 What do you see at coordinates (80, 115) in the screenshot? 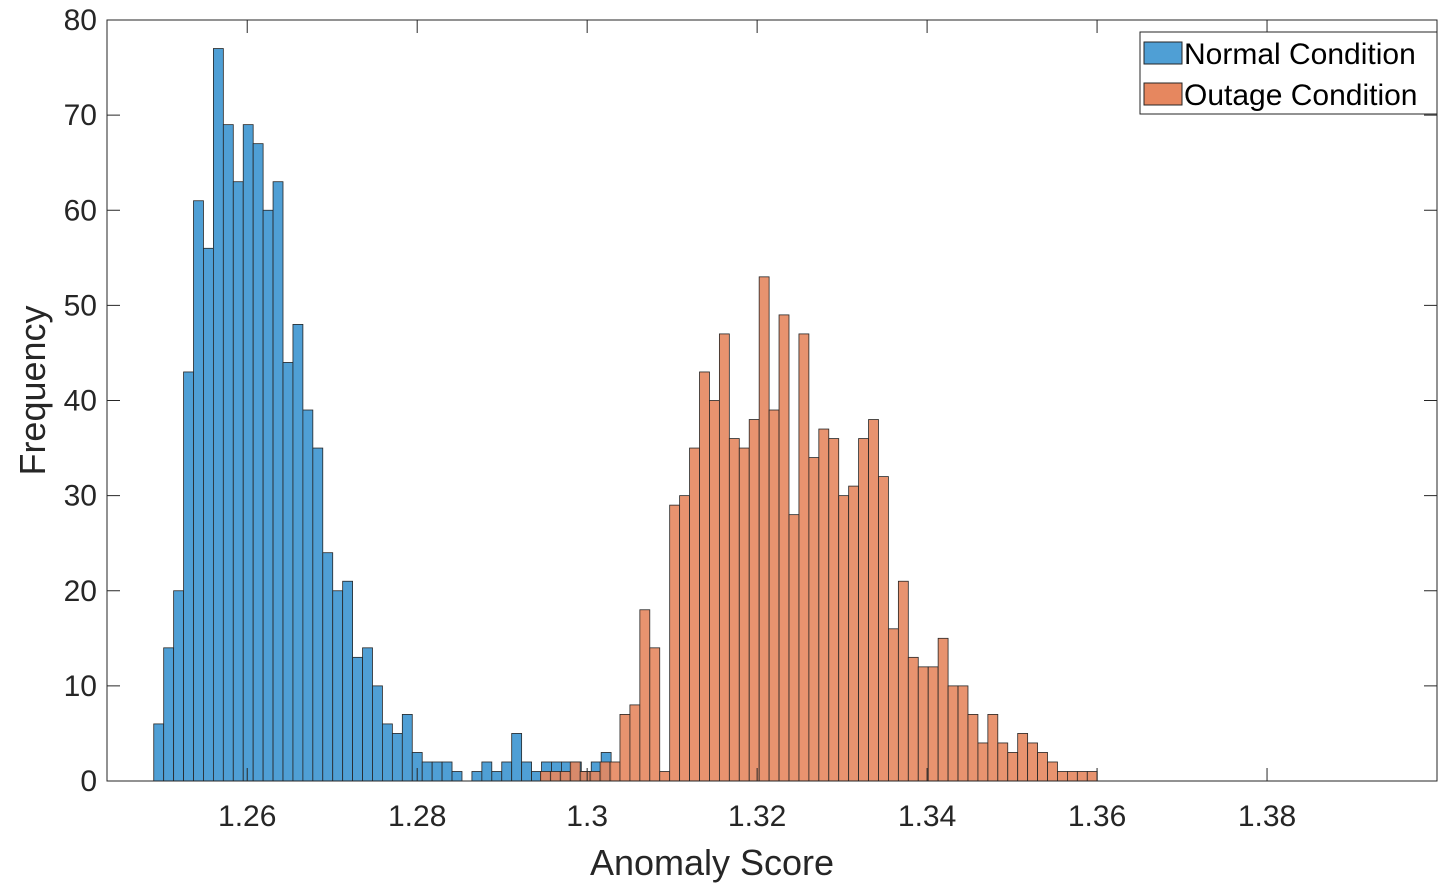
I see `y-tick-label: 70` at bounding box center [80, 115].